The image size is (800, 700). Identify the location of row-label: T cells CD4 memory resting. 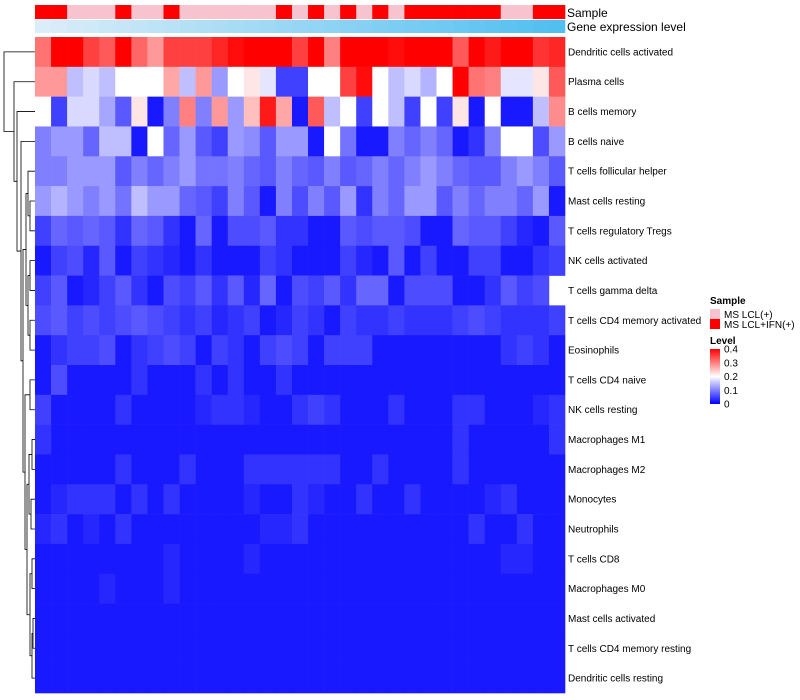
(629, 649).